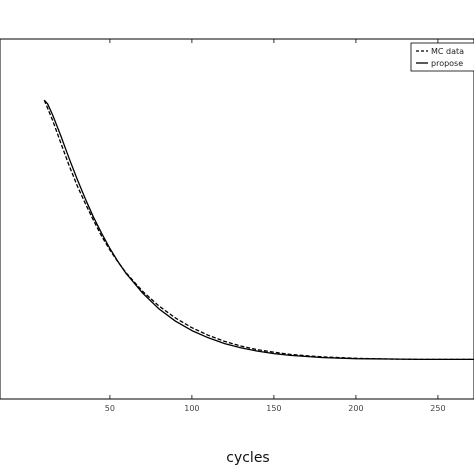  What do you see at coordinates (273, 408) in the screenshot?
I see `x-tick-label: 150` at bounding box center [273, 408].